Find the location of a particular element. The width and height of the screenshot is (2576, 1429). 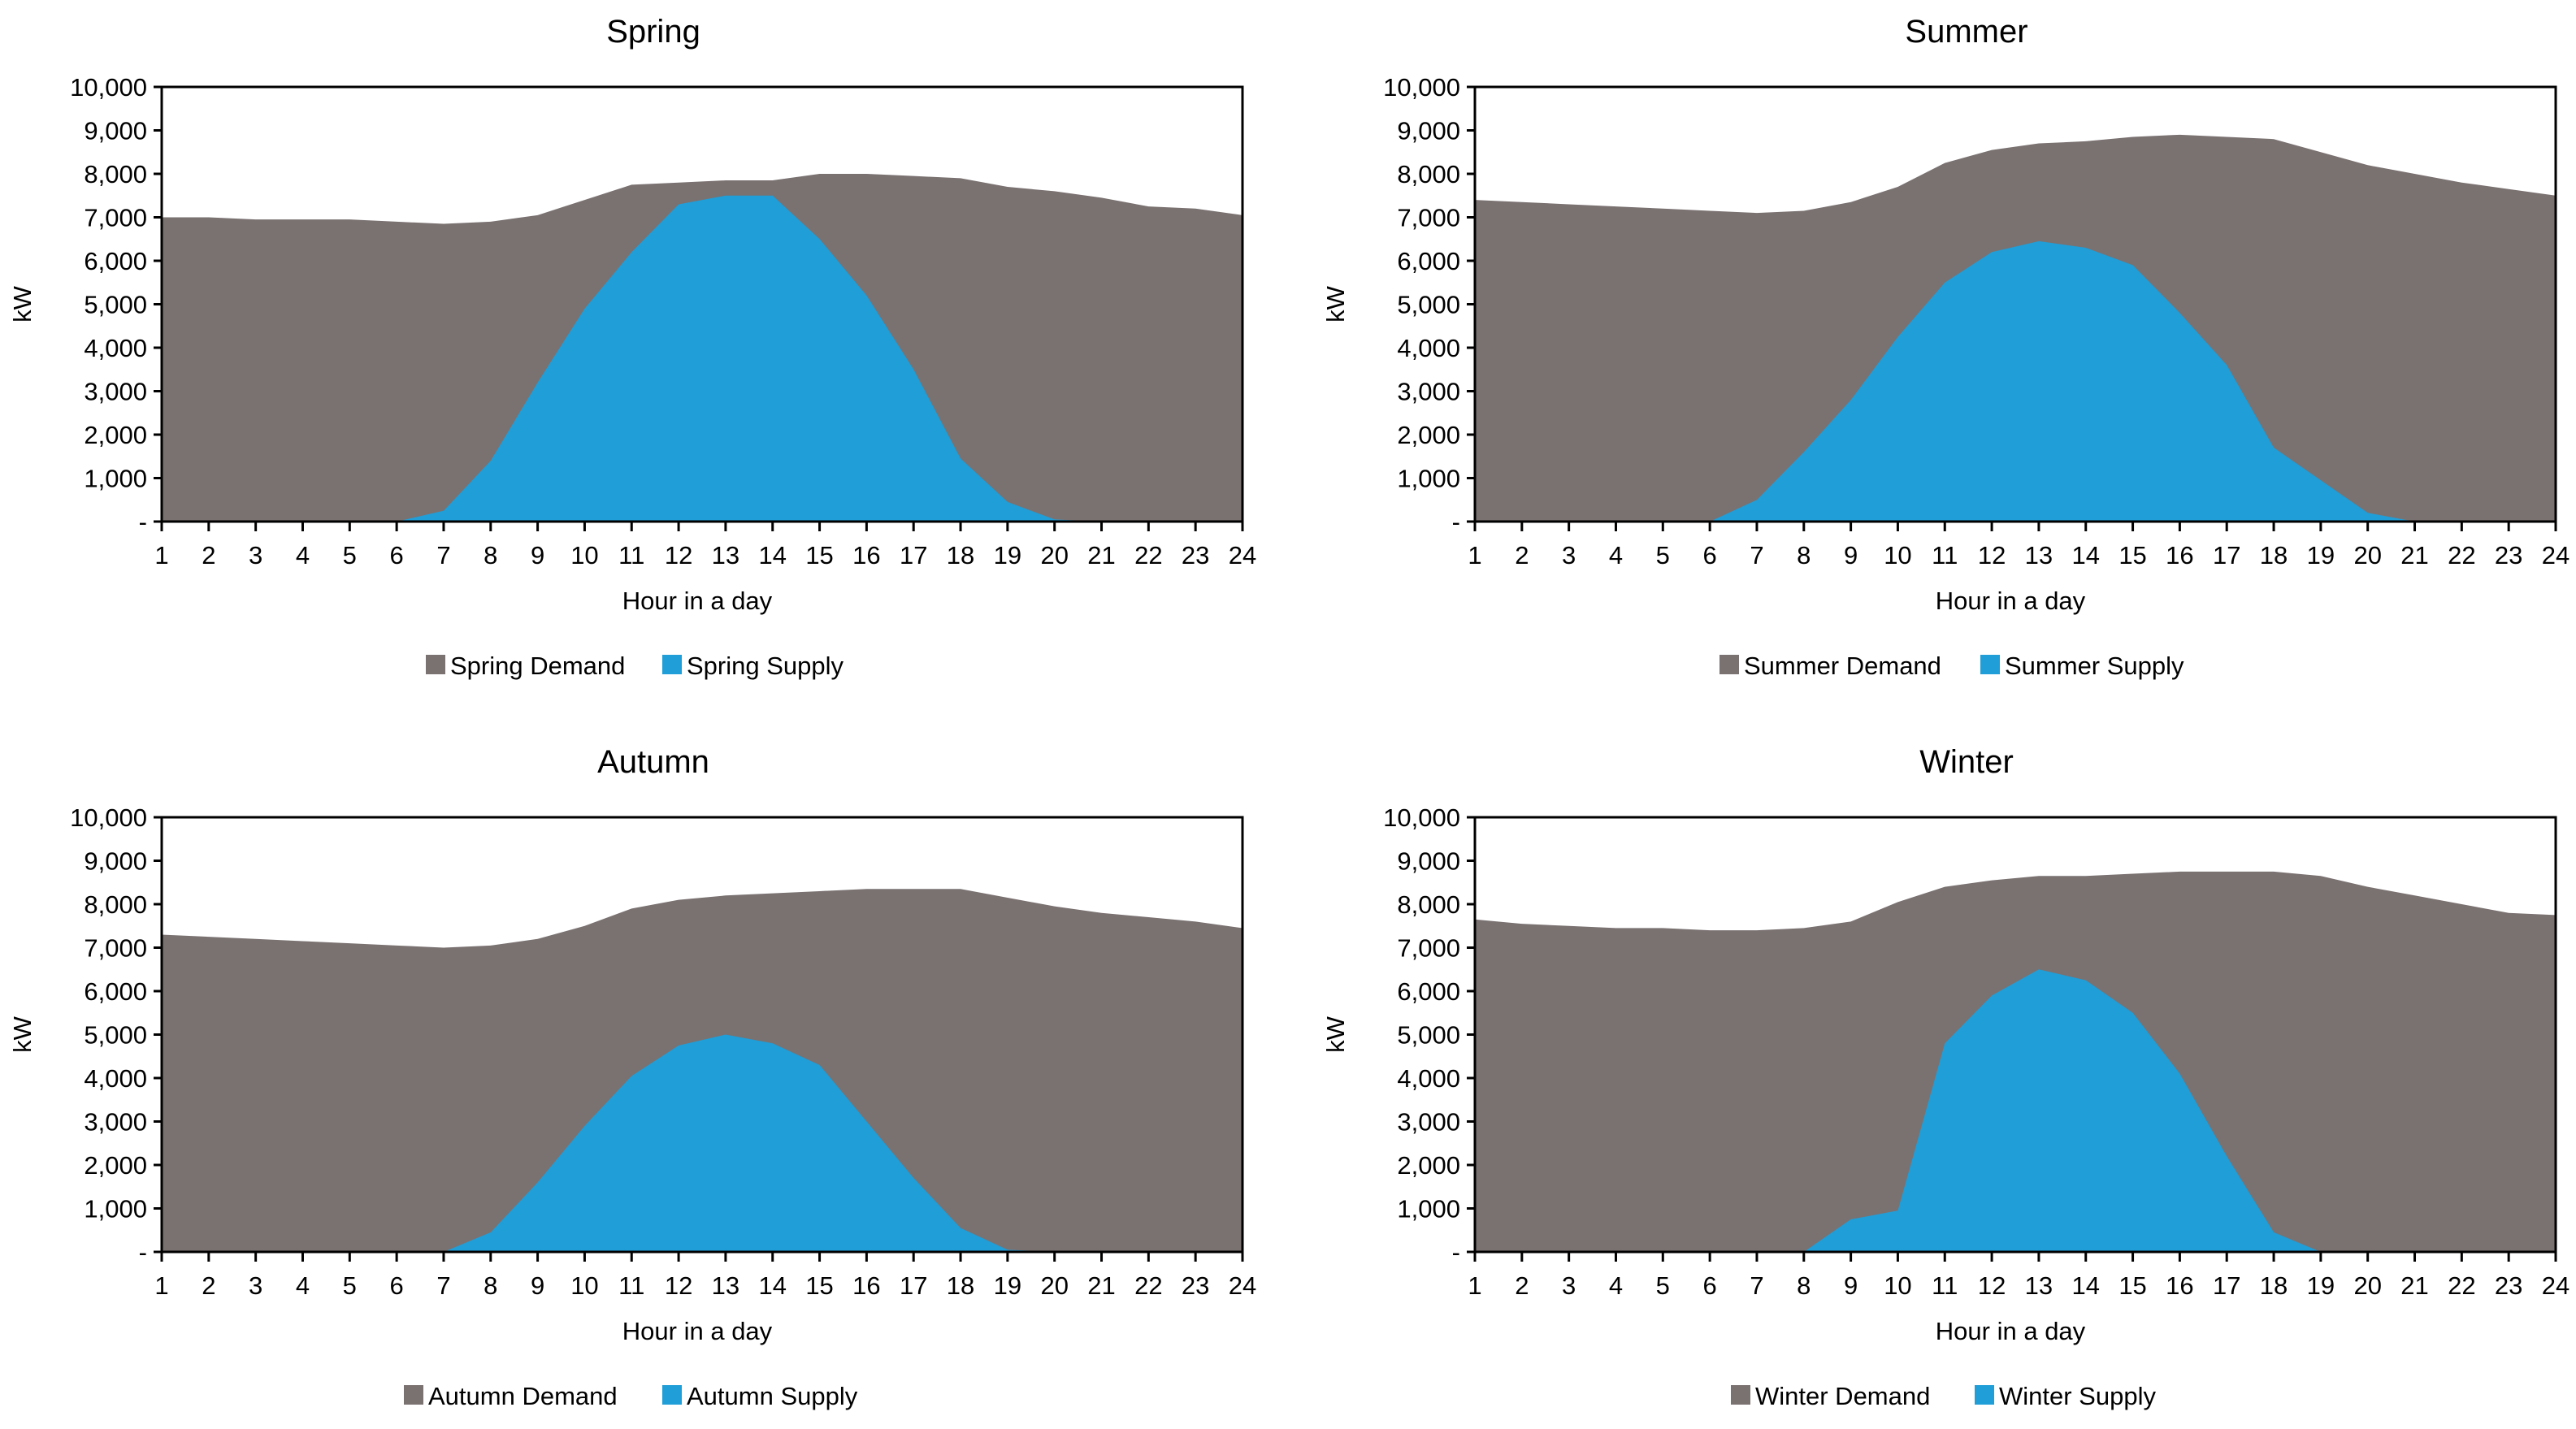

autumn-y-tick-label: 4,000 is located at coordinates (116, 1078).